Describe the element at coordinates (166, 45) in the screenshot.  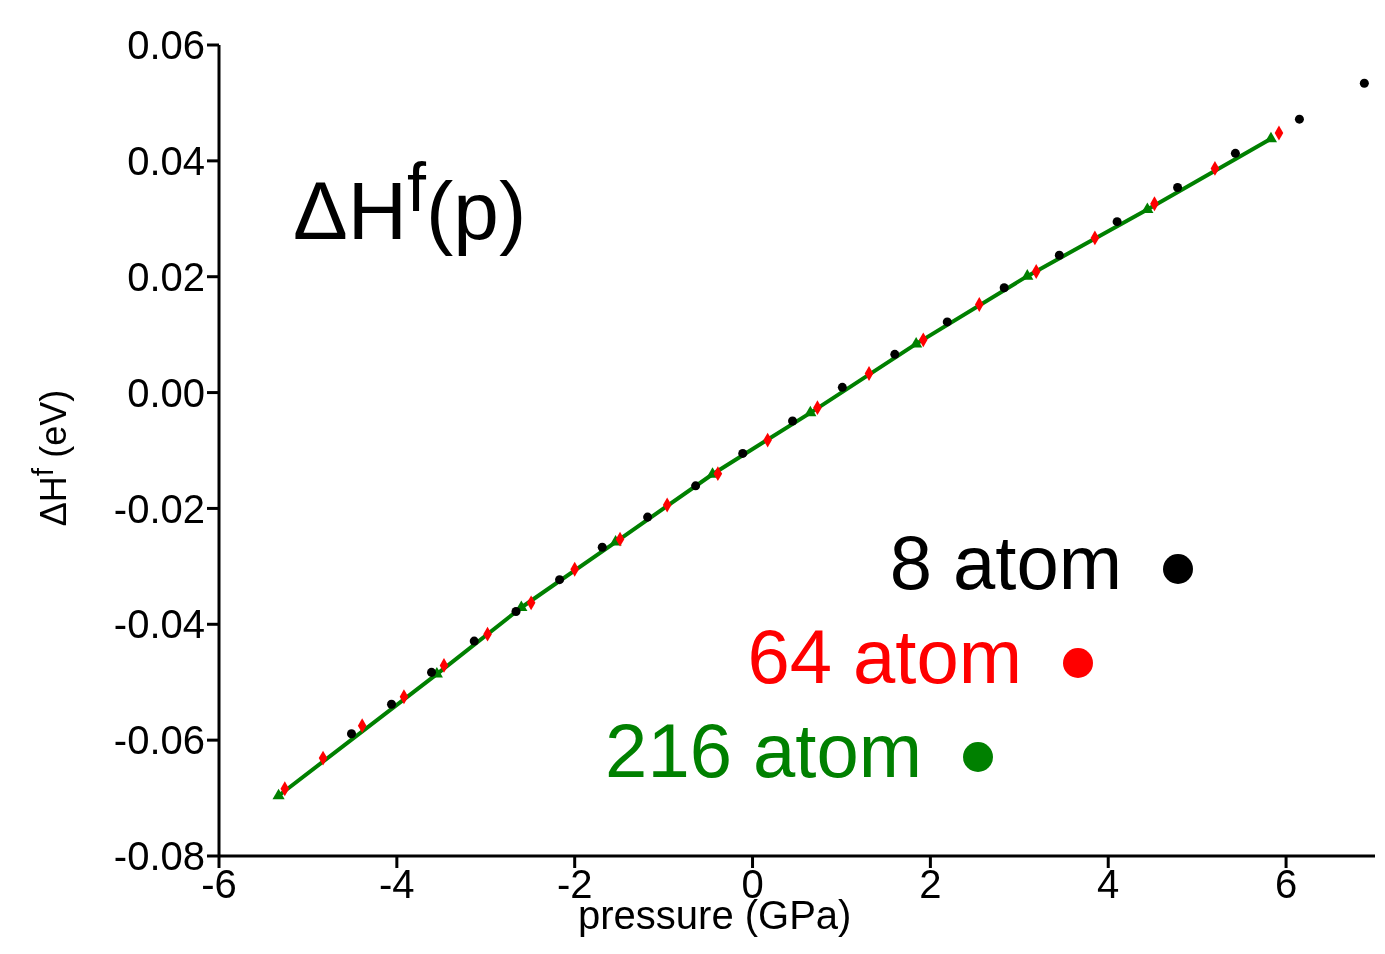
I see `y-tick-label: 0.06` at that location.